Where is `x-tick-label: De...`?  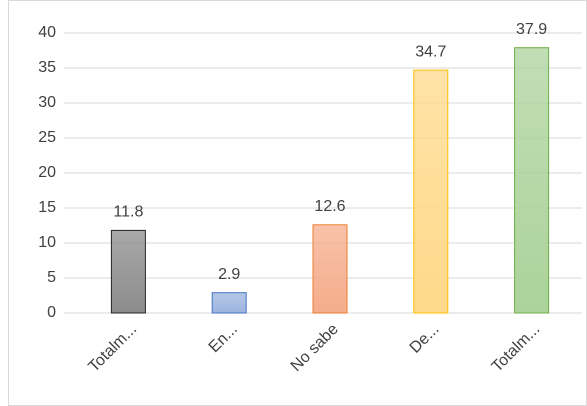 x-tick-label: De... is located at coordinates (425, 339).